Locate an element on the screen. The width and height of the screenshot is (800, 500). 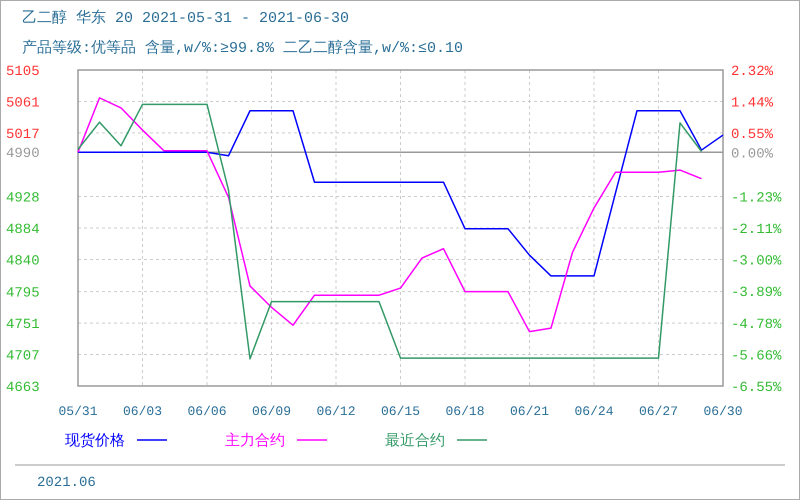
x-tick-label: 06/06 is located at coordinates (207, 411).